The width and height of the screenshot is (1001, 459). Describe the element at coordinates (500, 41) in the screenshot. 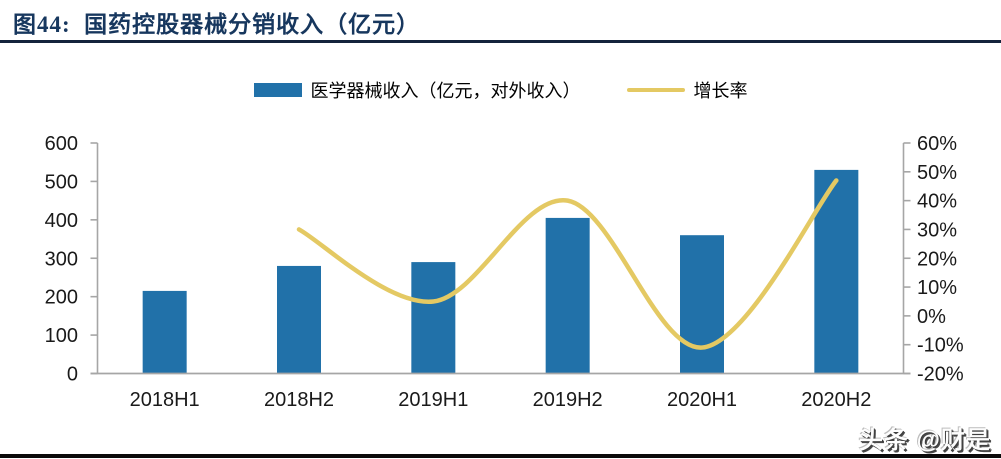

I see `title-divider` at that location.